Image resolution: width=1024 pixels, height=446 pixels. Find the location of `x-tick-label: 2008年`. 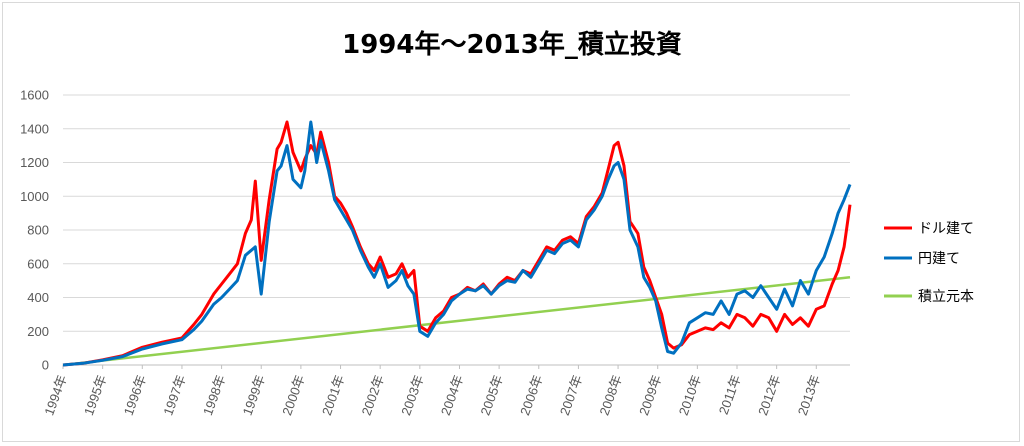

x-tick-label: 2008年 is located at coordinates (610, 395).